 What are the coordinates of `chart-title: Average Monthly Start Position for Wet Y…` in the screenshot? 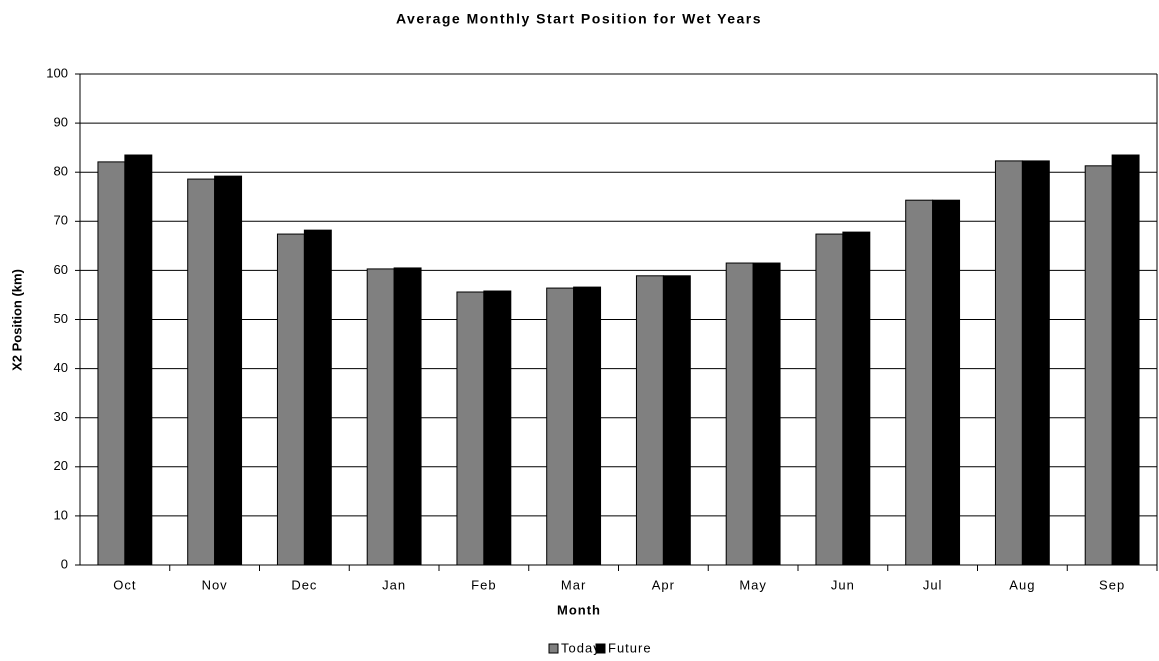 It's located at (579, 19).